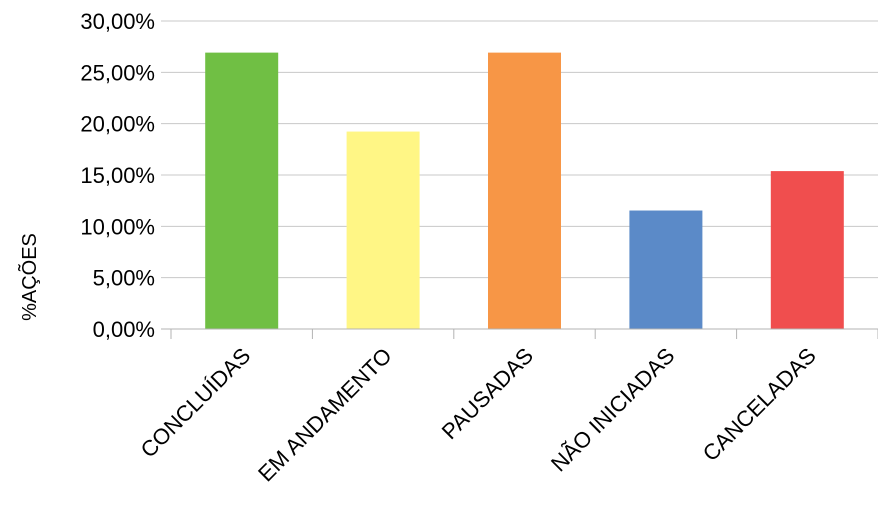 The height and width of the screenshot is (513, 878). Describe the element at coordinates (117, 124) in the screenshot. I see `y-tick-label: 20,00%` at that location.